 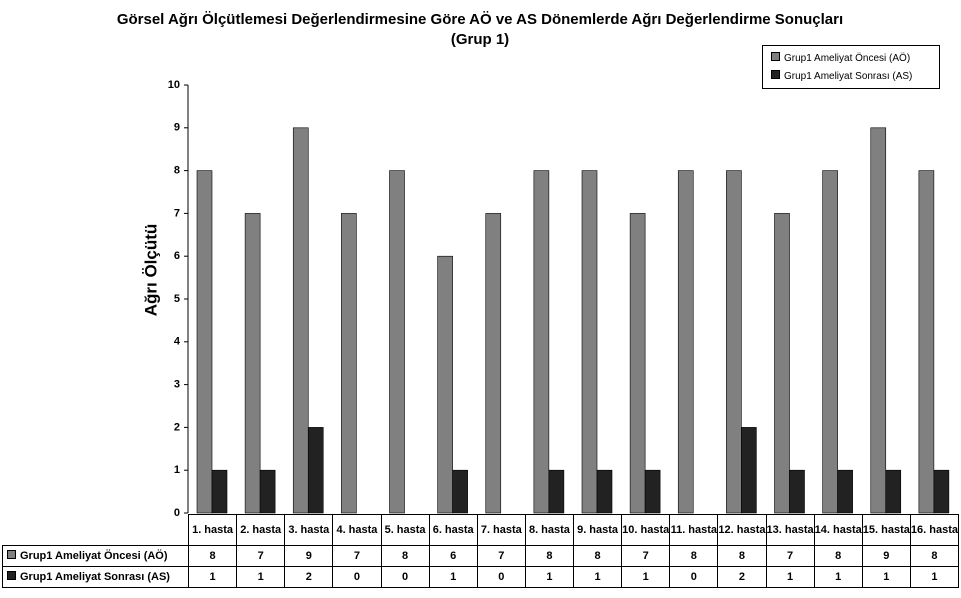 What do you see at coordinates (177, 128) in the screenshot?
I see `y-tick-label: 9` at bounding box center [177, 128].